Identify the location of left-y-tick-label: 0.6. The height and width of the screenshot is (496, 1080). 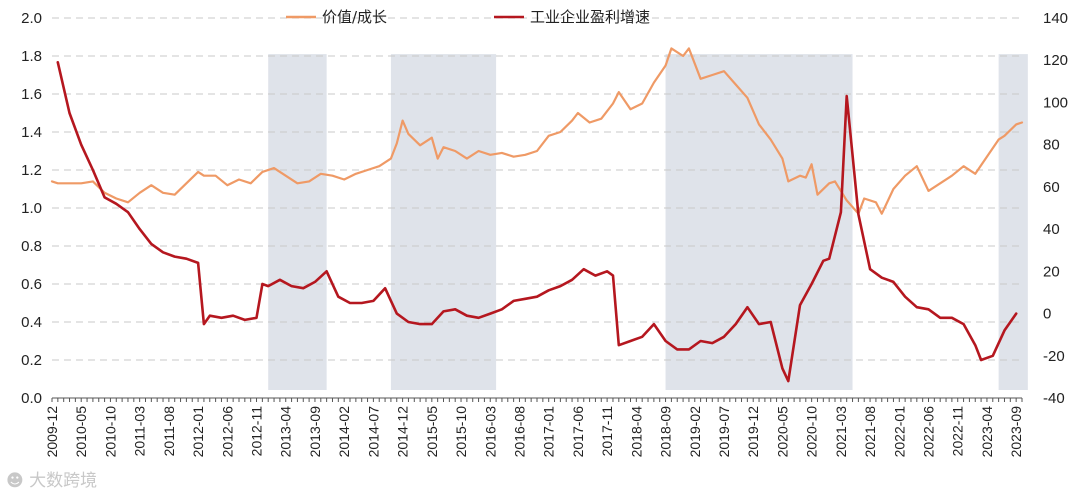
(31, 284).